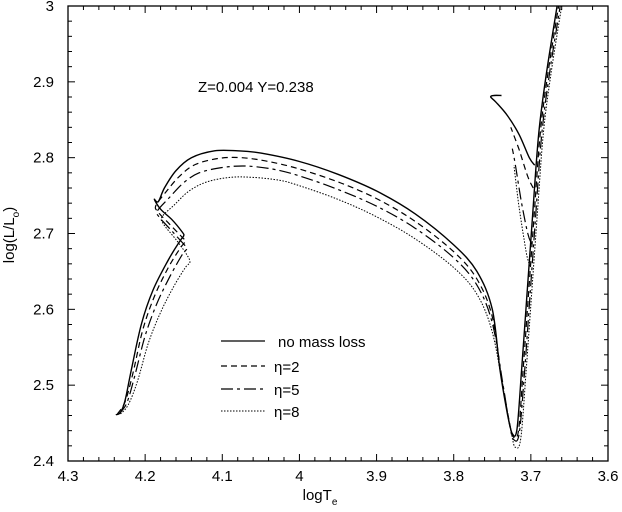 Image resolution: width=622 pixels, height=512 pixels. I want to click on x-tick-label: 3.9, so click(376, 476).